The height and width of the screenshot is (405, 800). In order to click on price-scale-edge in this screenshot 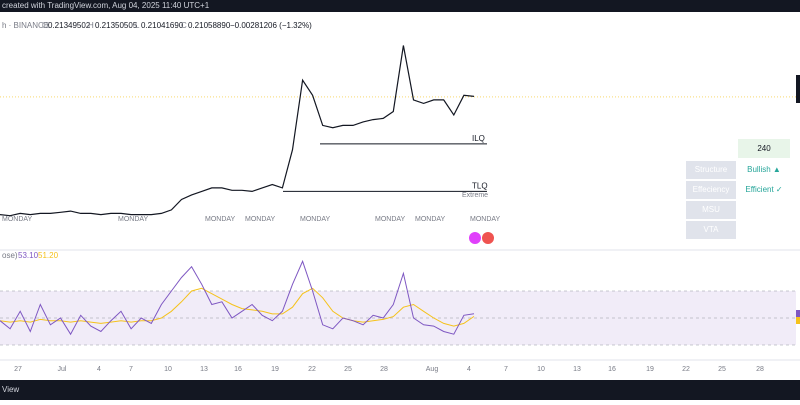, I will do `click(798, 89)`.